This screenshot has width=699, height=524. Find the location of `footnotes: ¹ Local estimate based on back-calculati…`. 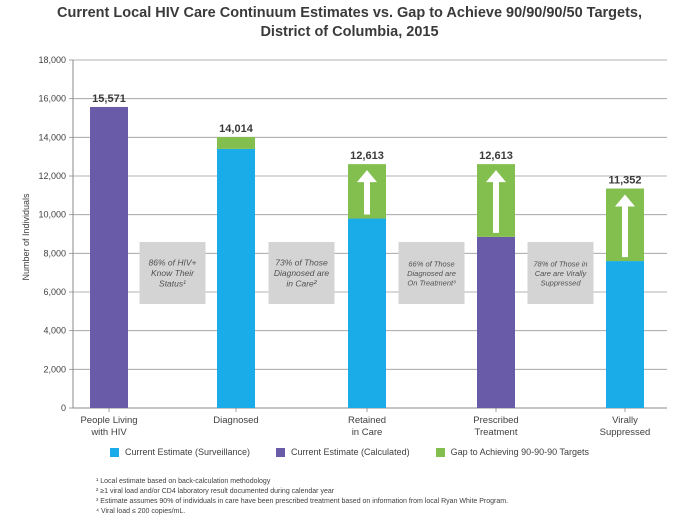

footnotes: ¹ Local estimate based on back-calculati… is located at coordinates (302, 497).